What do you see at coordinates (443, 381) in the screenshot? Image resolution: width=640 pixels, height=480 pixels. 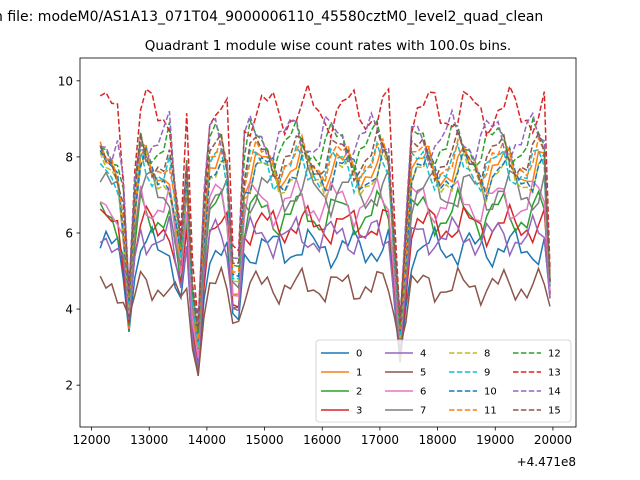 I see `legend-box` at bounding box center [443, 381].